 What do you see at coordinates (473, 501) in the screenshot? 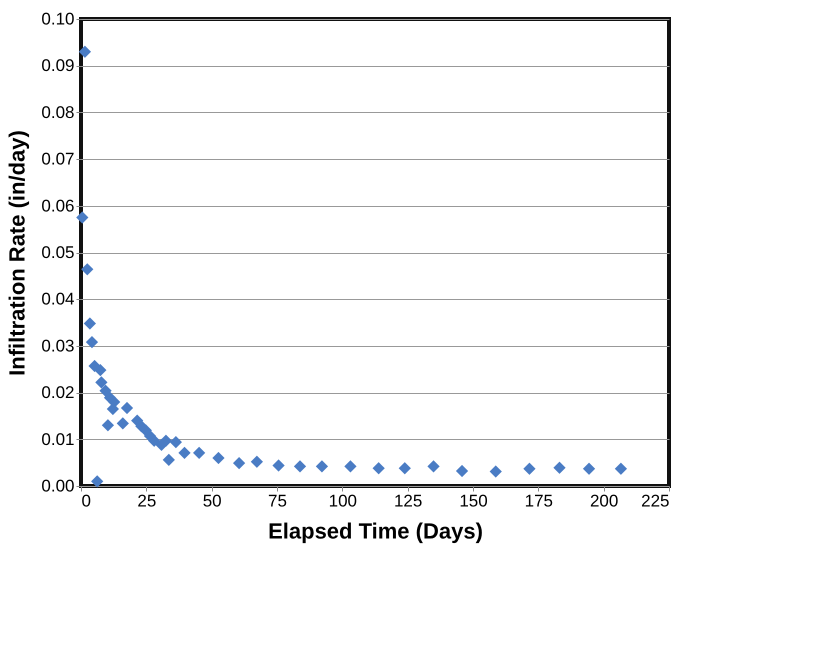
I see `x-tick-label: 150` at bounding box center [473, 501].